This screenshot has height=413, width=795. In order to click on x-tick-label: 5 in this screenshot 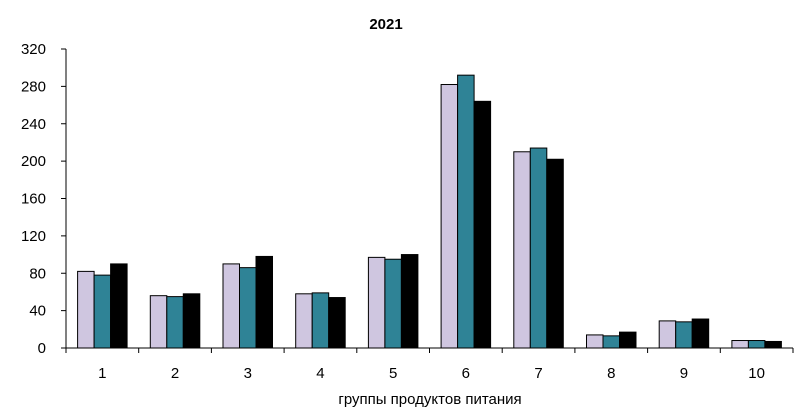, I will do `click(393, 373)`.